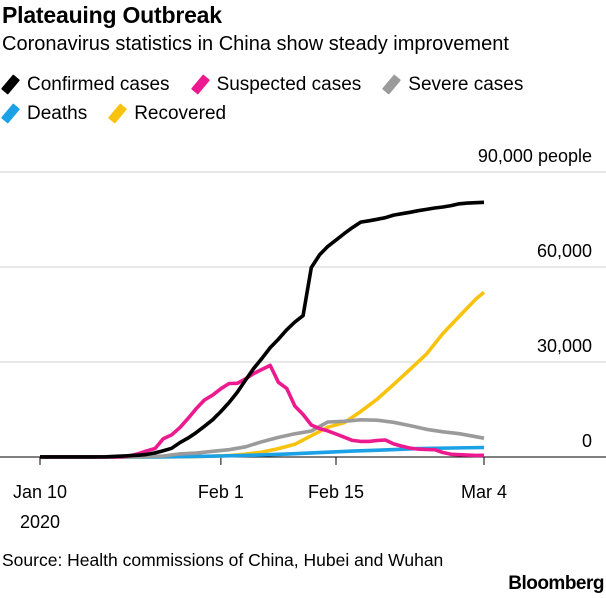 Image resolution: width=606 pixels, height=598 pixels. Describe the element at coordinates (262, 438) in the screenshot. I see `series-line-severe-cases` at that location.